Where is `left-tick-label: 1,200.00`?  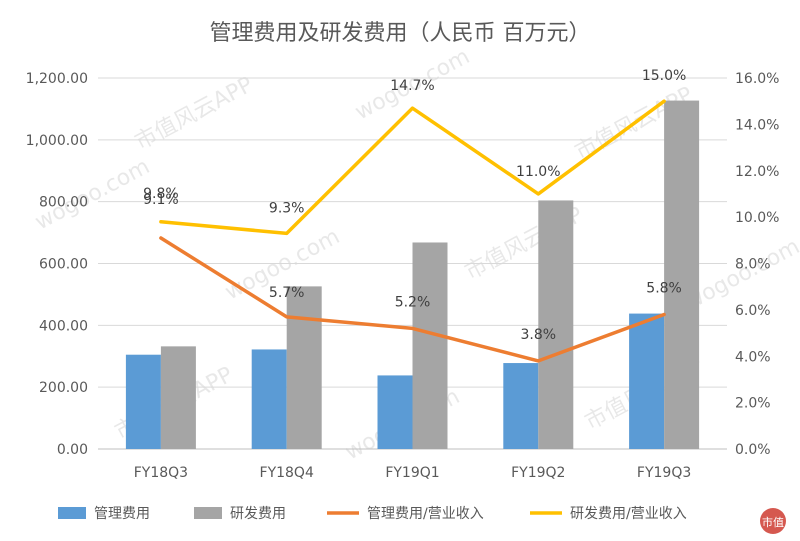
left-tick-label: 1,200.00 is located at coordinates (57, 79).